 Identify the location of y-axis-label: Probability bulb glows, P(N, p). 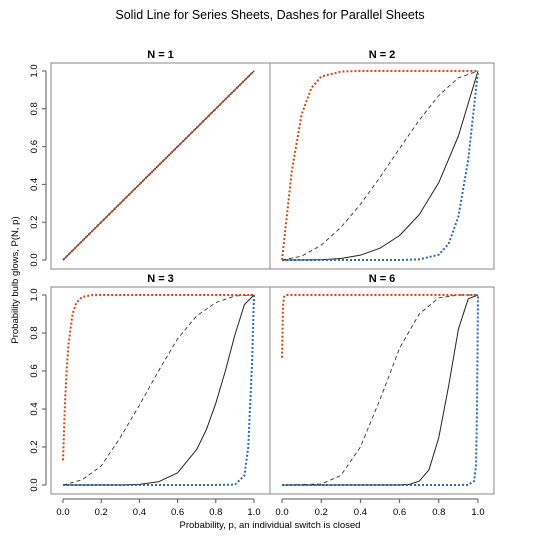
(15, 279).